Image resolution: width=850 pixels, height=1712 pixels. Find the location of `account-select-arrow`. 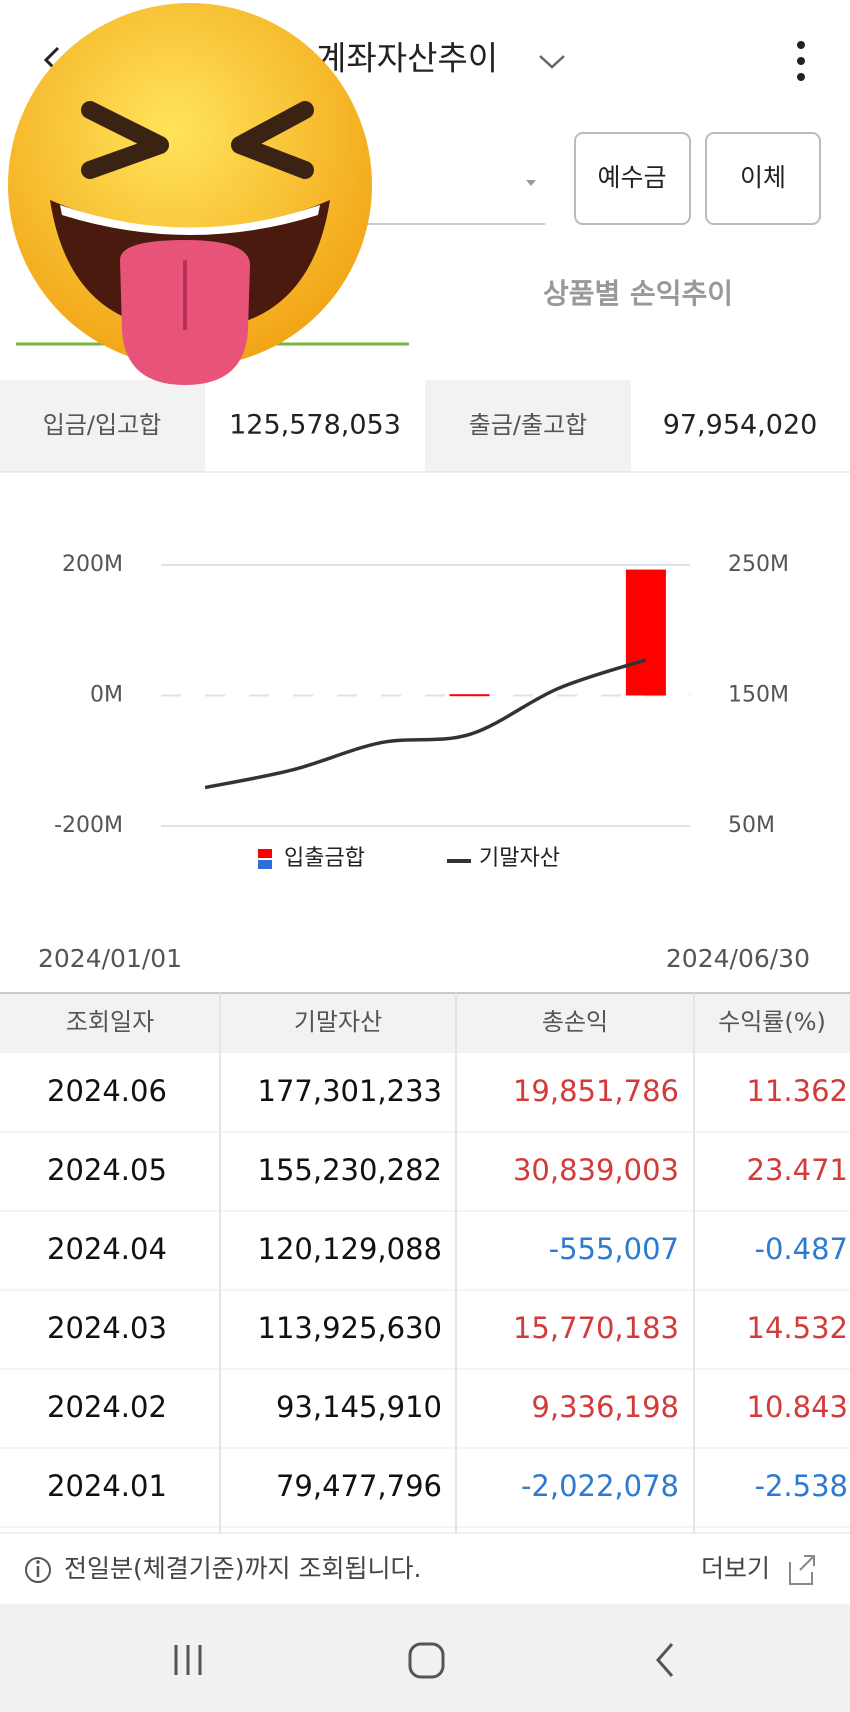

account-select-arrow is located at coordinates (531, 183).